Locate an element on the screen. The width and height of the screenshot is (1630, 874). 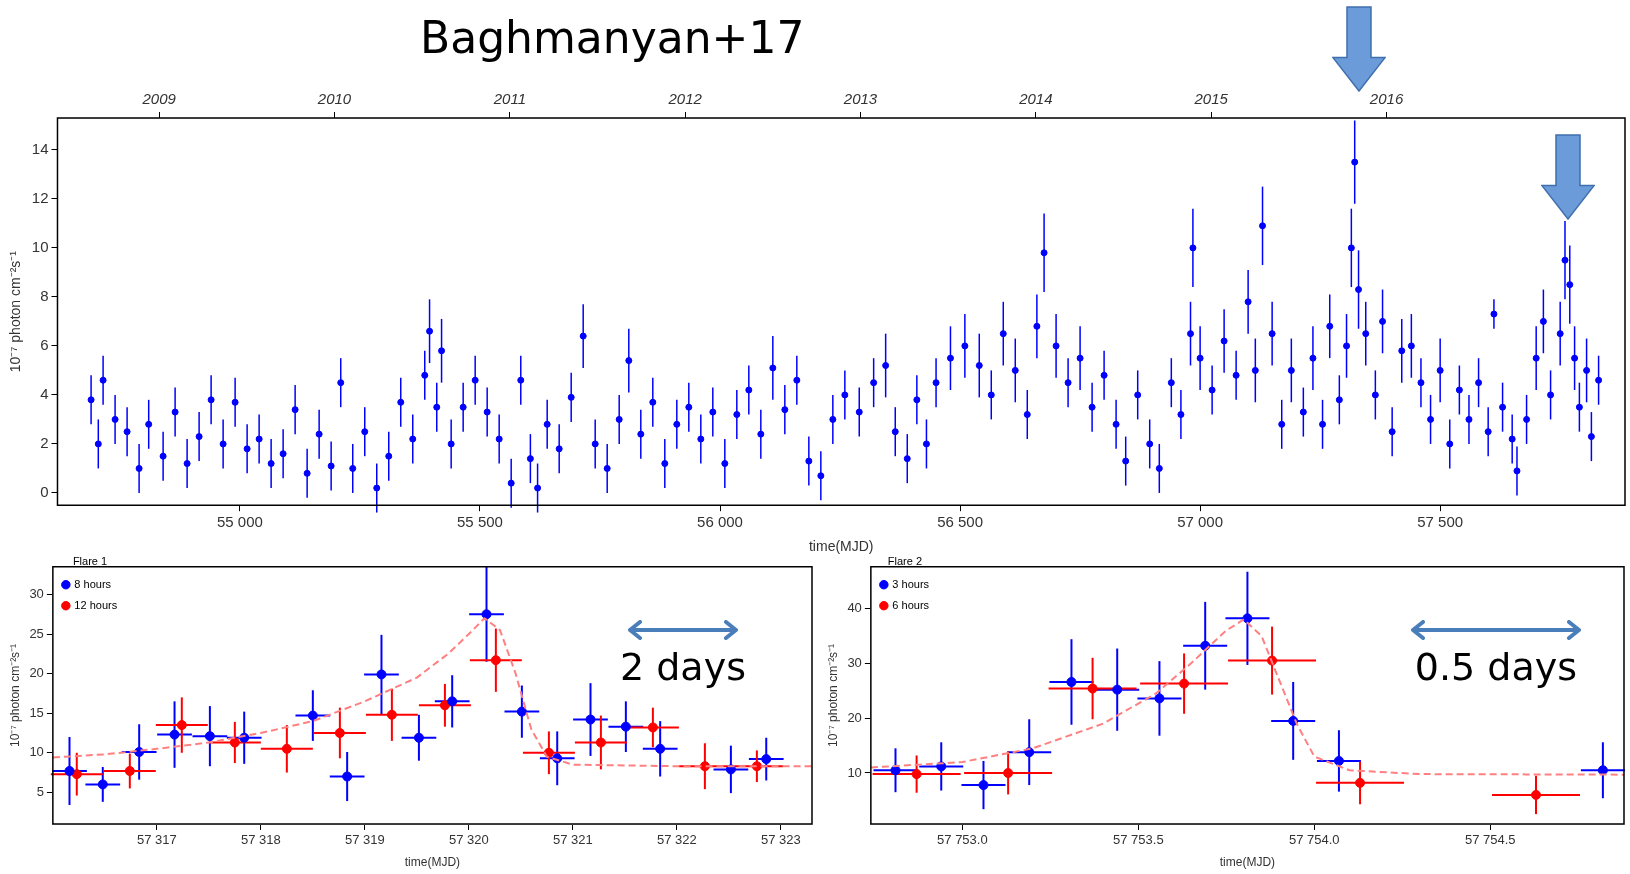
x2-tick-label: 2011 is located at coordinates (509, 99).